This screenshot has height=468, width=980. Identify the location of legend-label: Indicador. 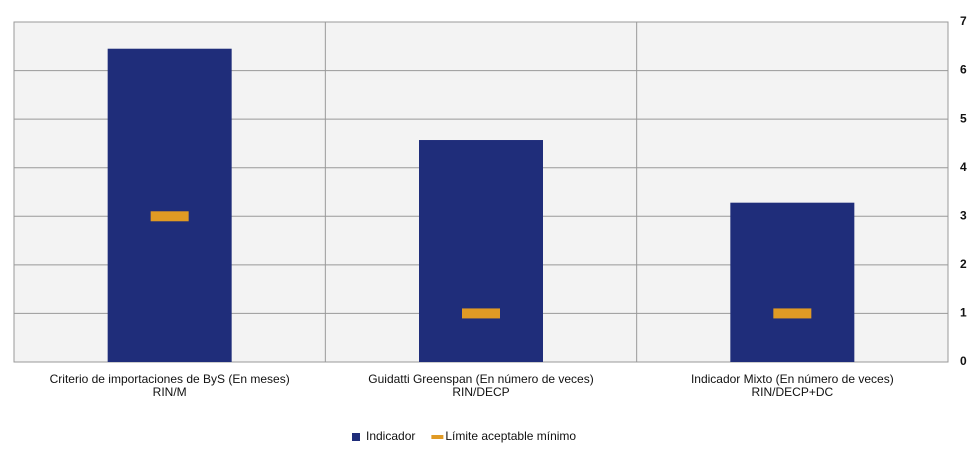
(390, 436).